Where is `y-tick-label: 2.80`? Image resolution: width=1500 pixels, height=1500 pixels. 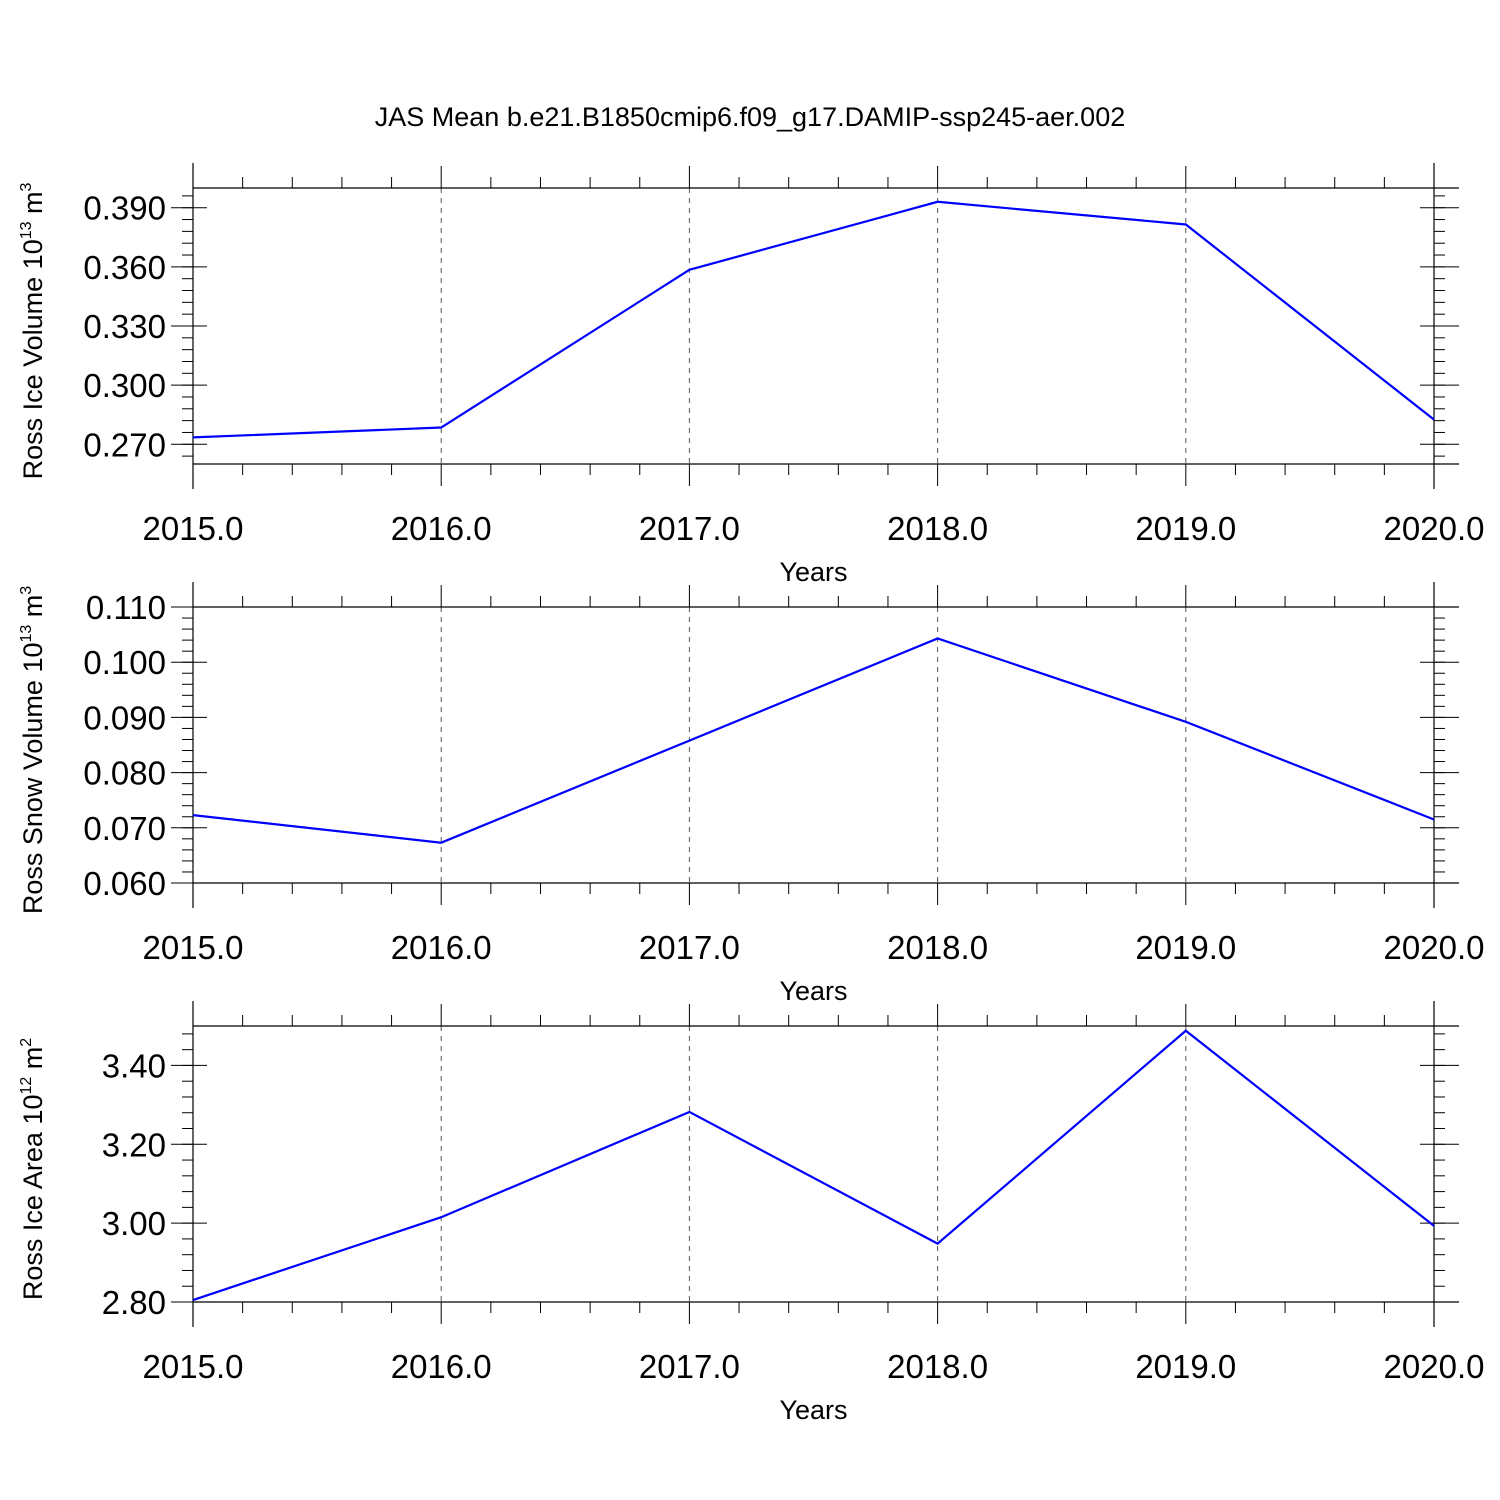
y-tick-label: 2.80 is located at coordinates (134, 1302).